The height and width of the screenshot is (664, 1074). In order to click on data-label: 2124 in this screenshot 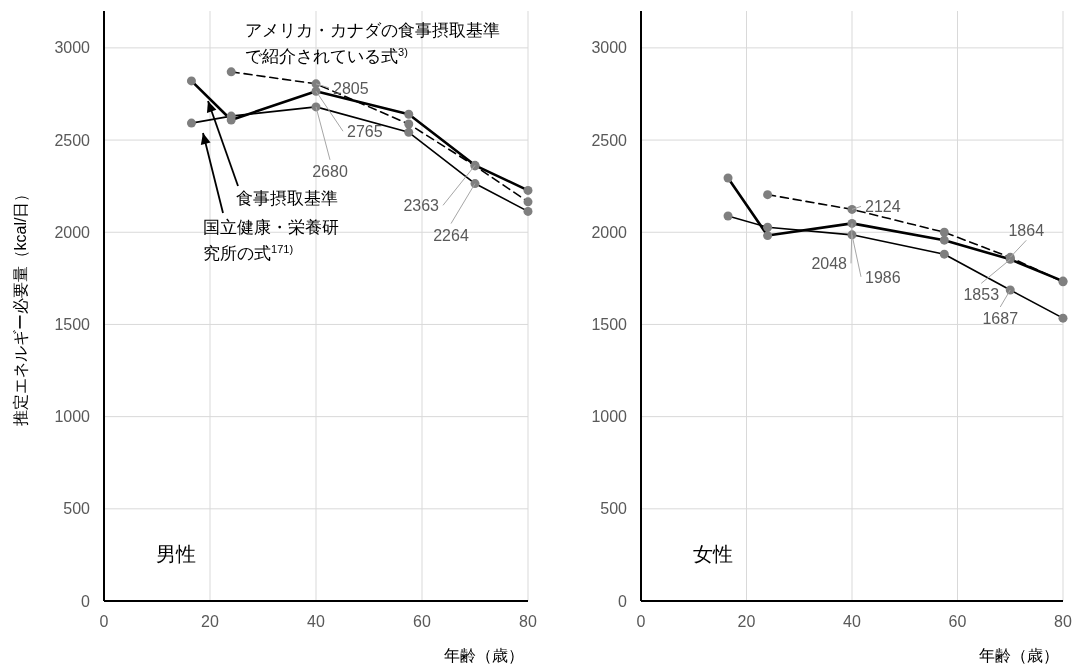, I will do `click(883, 207)`.